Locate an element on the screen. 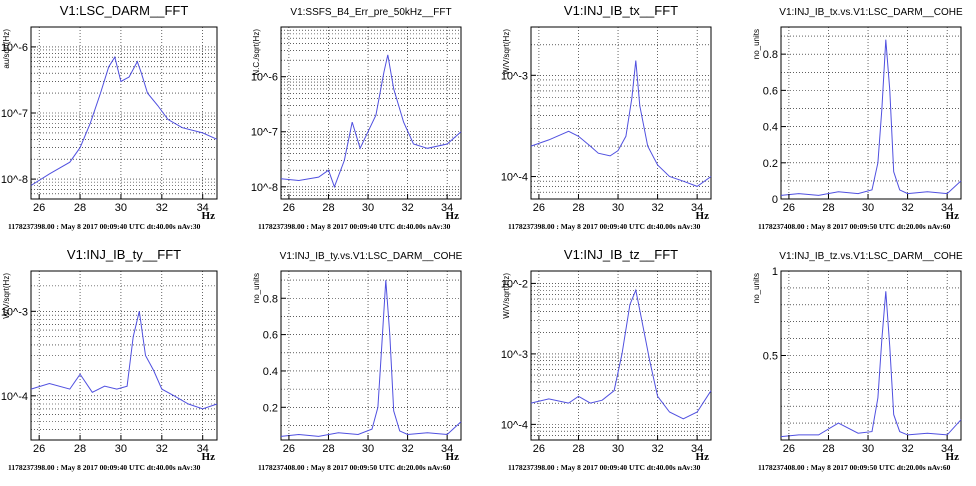  y-tick-label: 0.2 is located at coordinates (770, 164).